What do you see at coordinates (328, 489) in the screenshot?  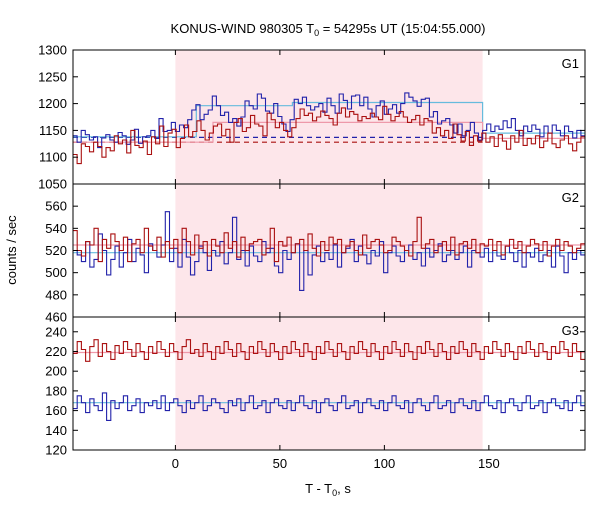 I see `x-axis-label: T - T0, s` at bounding box center [328, 489].